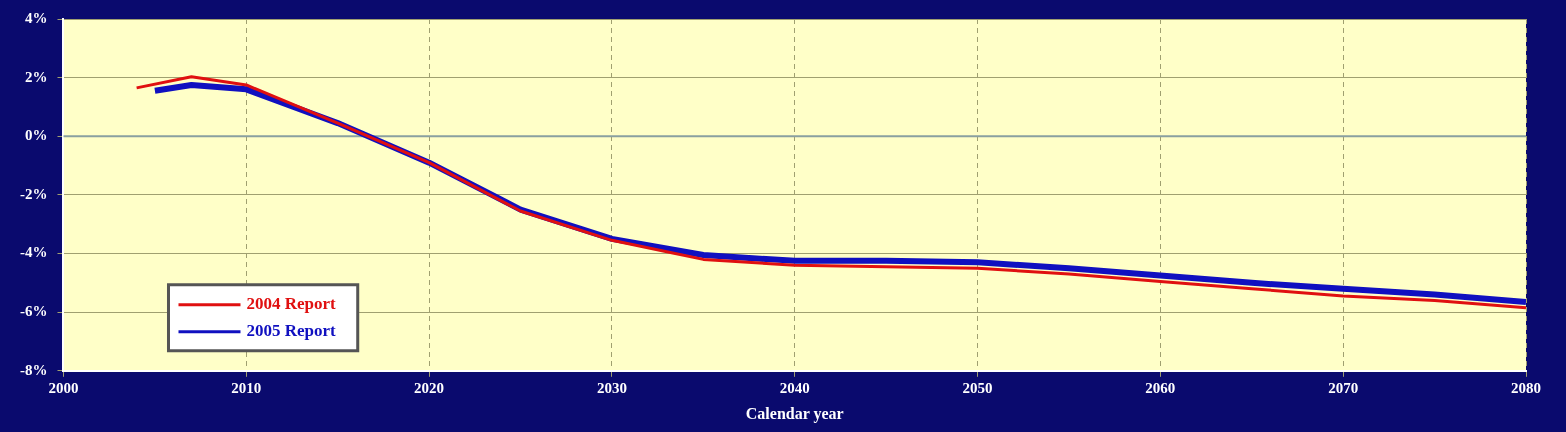  What do you see at coordinates (34, 252) in the screenshot?
I see `y-tick-label: -4%` at bounding box center [34, 252].